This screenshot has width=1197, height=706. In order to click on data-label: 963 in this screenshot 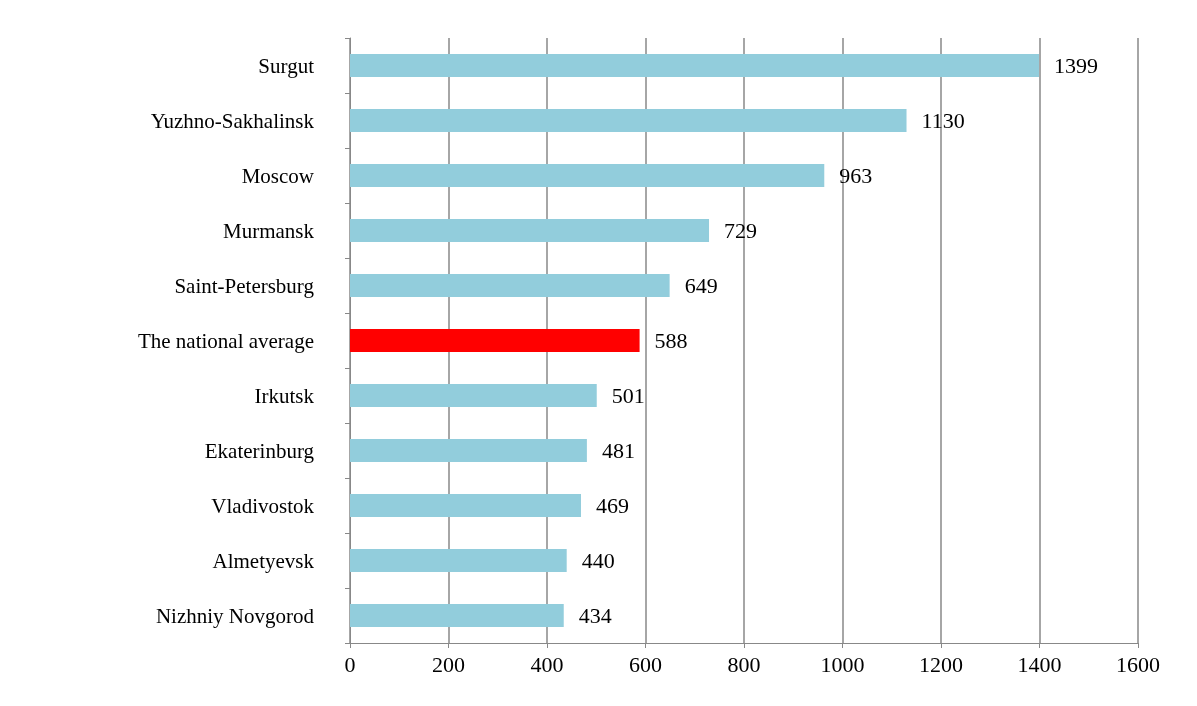, I will do `click(856, 175)`.